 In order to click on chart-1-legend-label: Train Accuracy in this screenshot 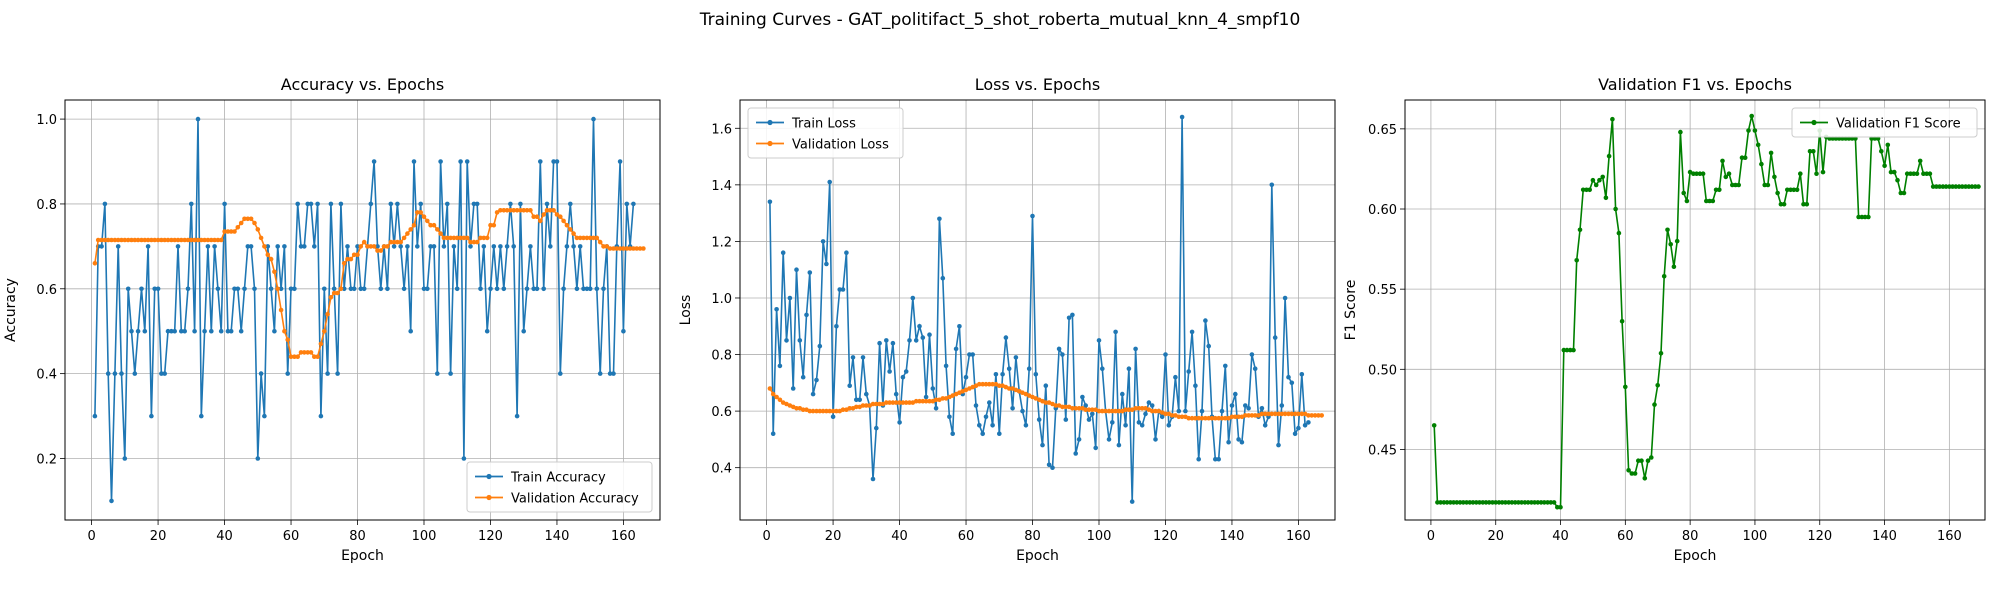, I will do `click(558, 478)`.